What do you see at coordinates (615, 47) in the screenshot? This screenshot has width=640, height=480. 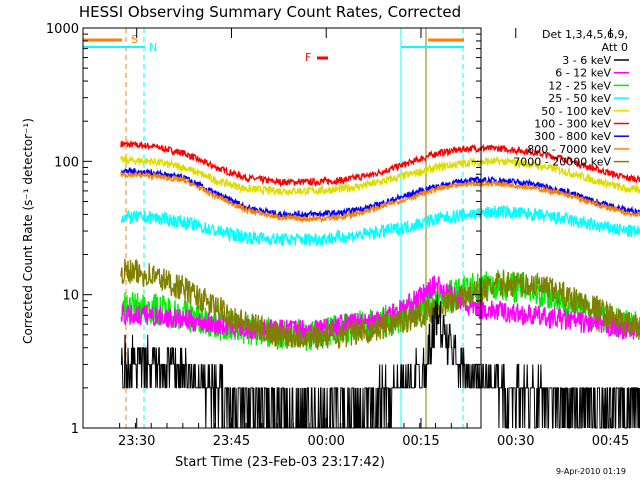 I see `legend-header-att: Att 0` at bounding box center [615, 47].